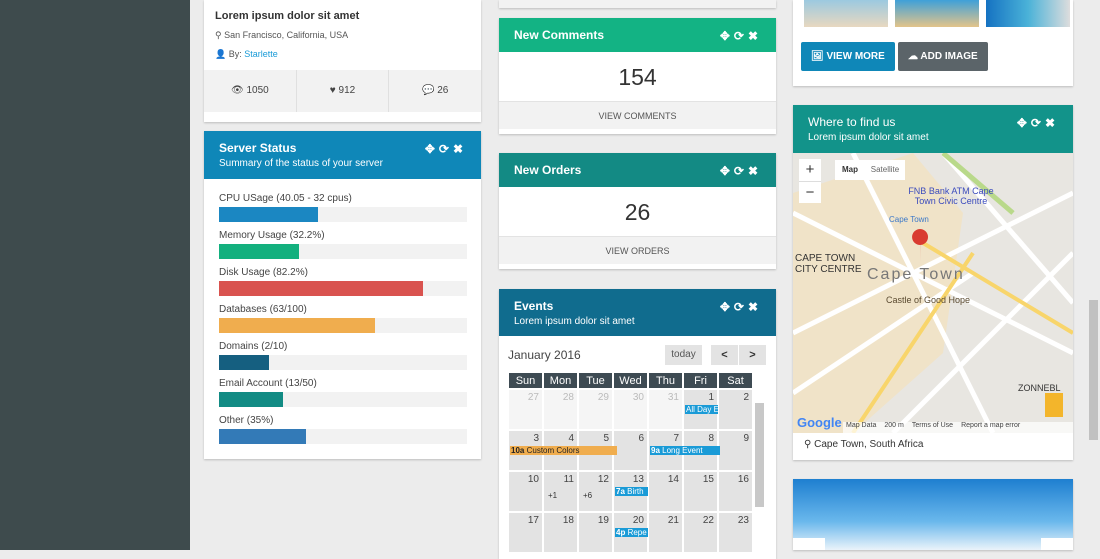  What do you see at coordinates (810, 192) in the screenshot?
I see `zoom-out-button: −` at bounding box center [810, 192].